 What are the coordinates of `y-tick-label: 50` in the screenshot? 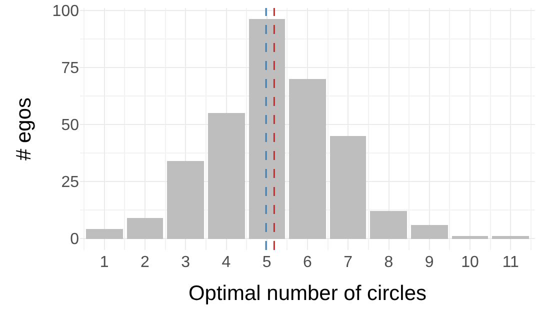 It's located at (70, 125).